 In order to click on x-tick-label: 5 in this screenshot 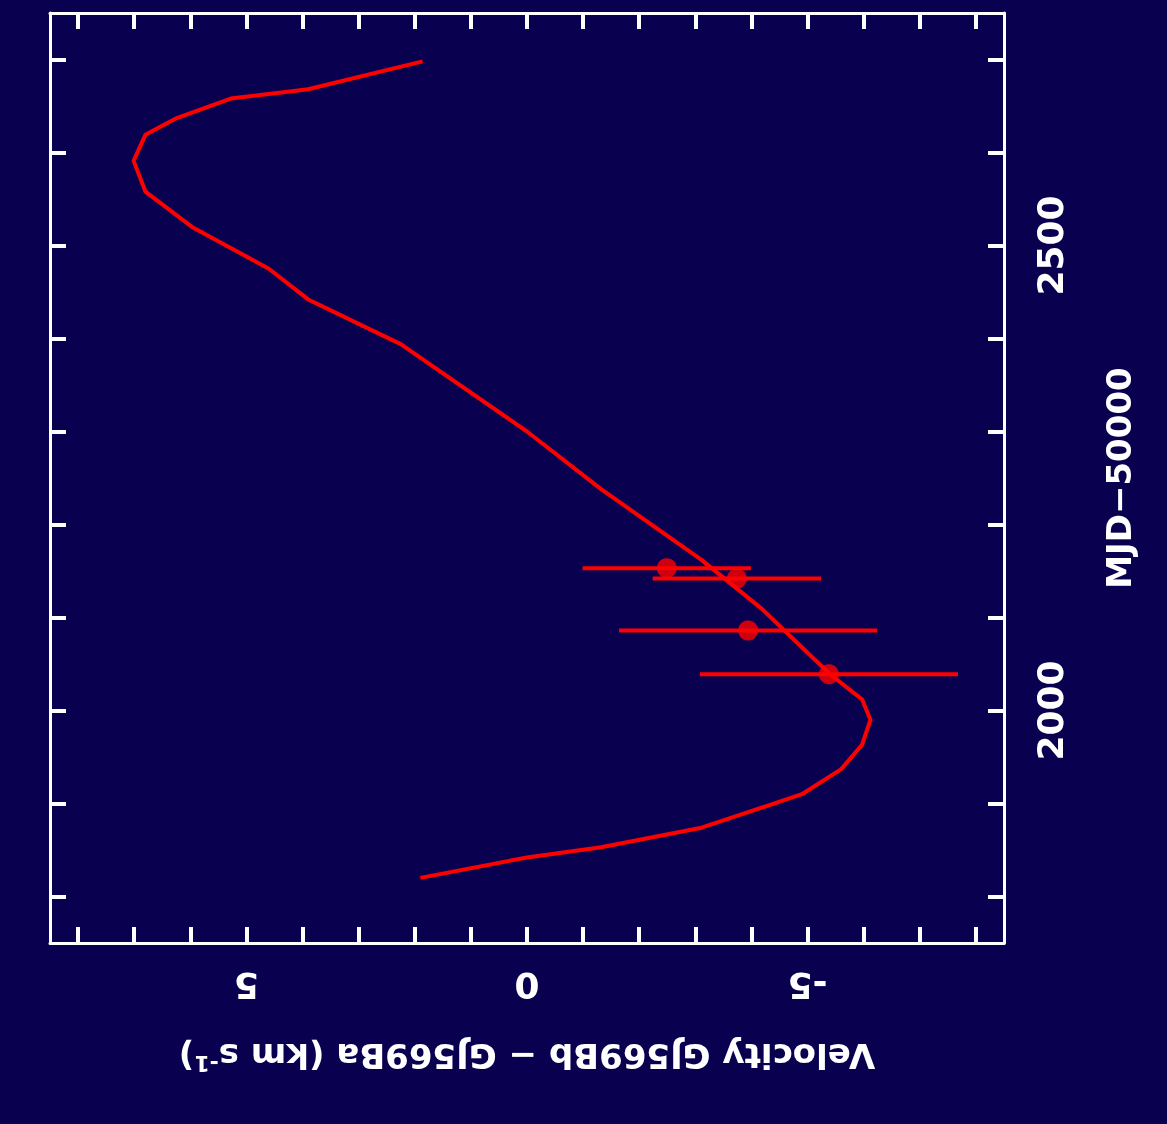, I will do `click(246, 985)`.